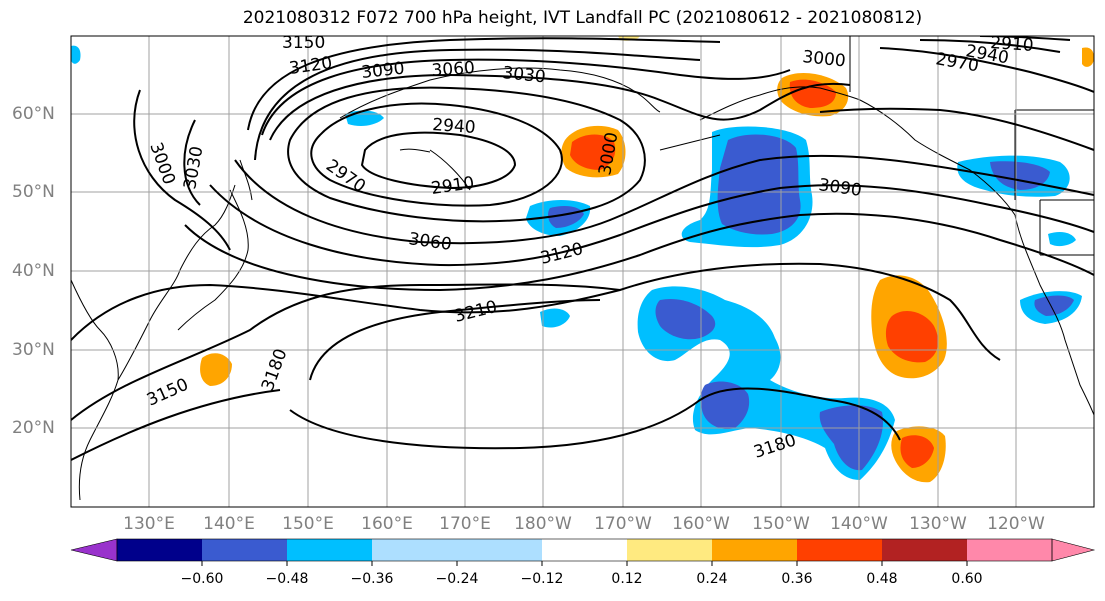 Image resolution: width=1105 pixels, height=601 pixels. What do you see at coordinates (192, 162) in the screenshot?
I see `contour-3030-west` at bounding box center [192, 162].